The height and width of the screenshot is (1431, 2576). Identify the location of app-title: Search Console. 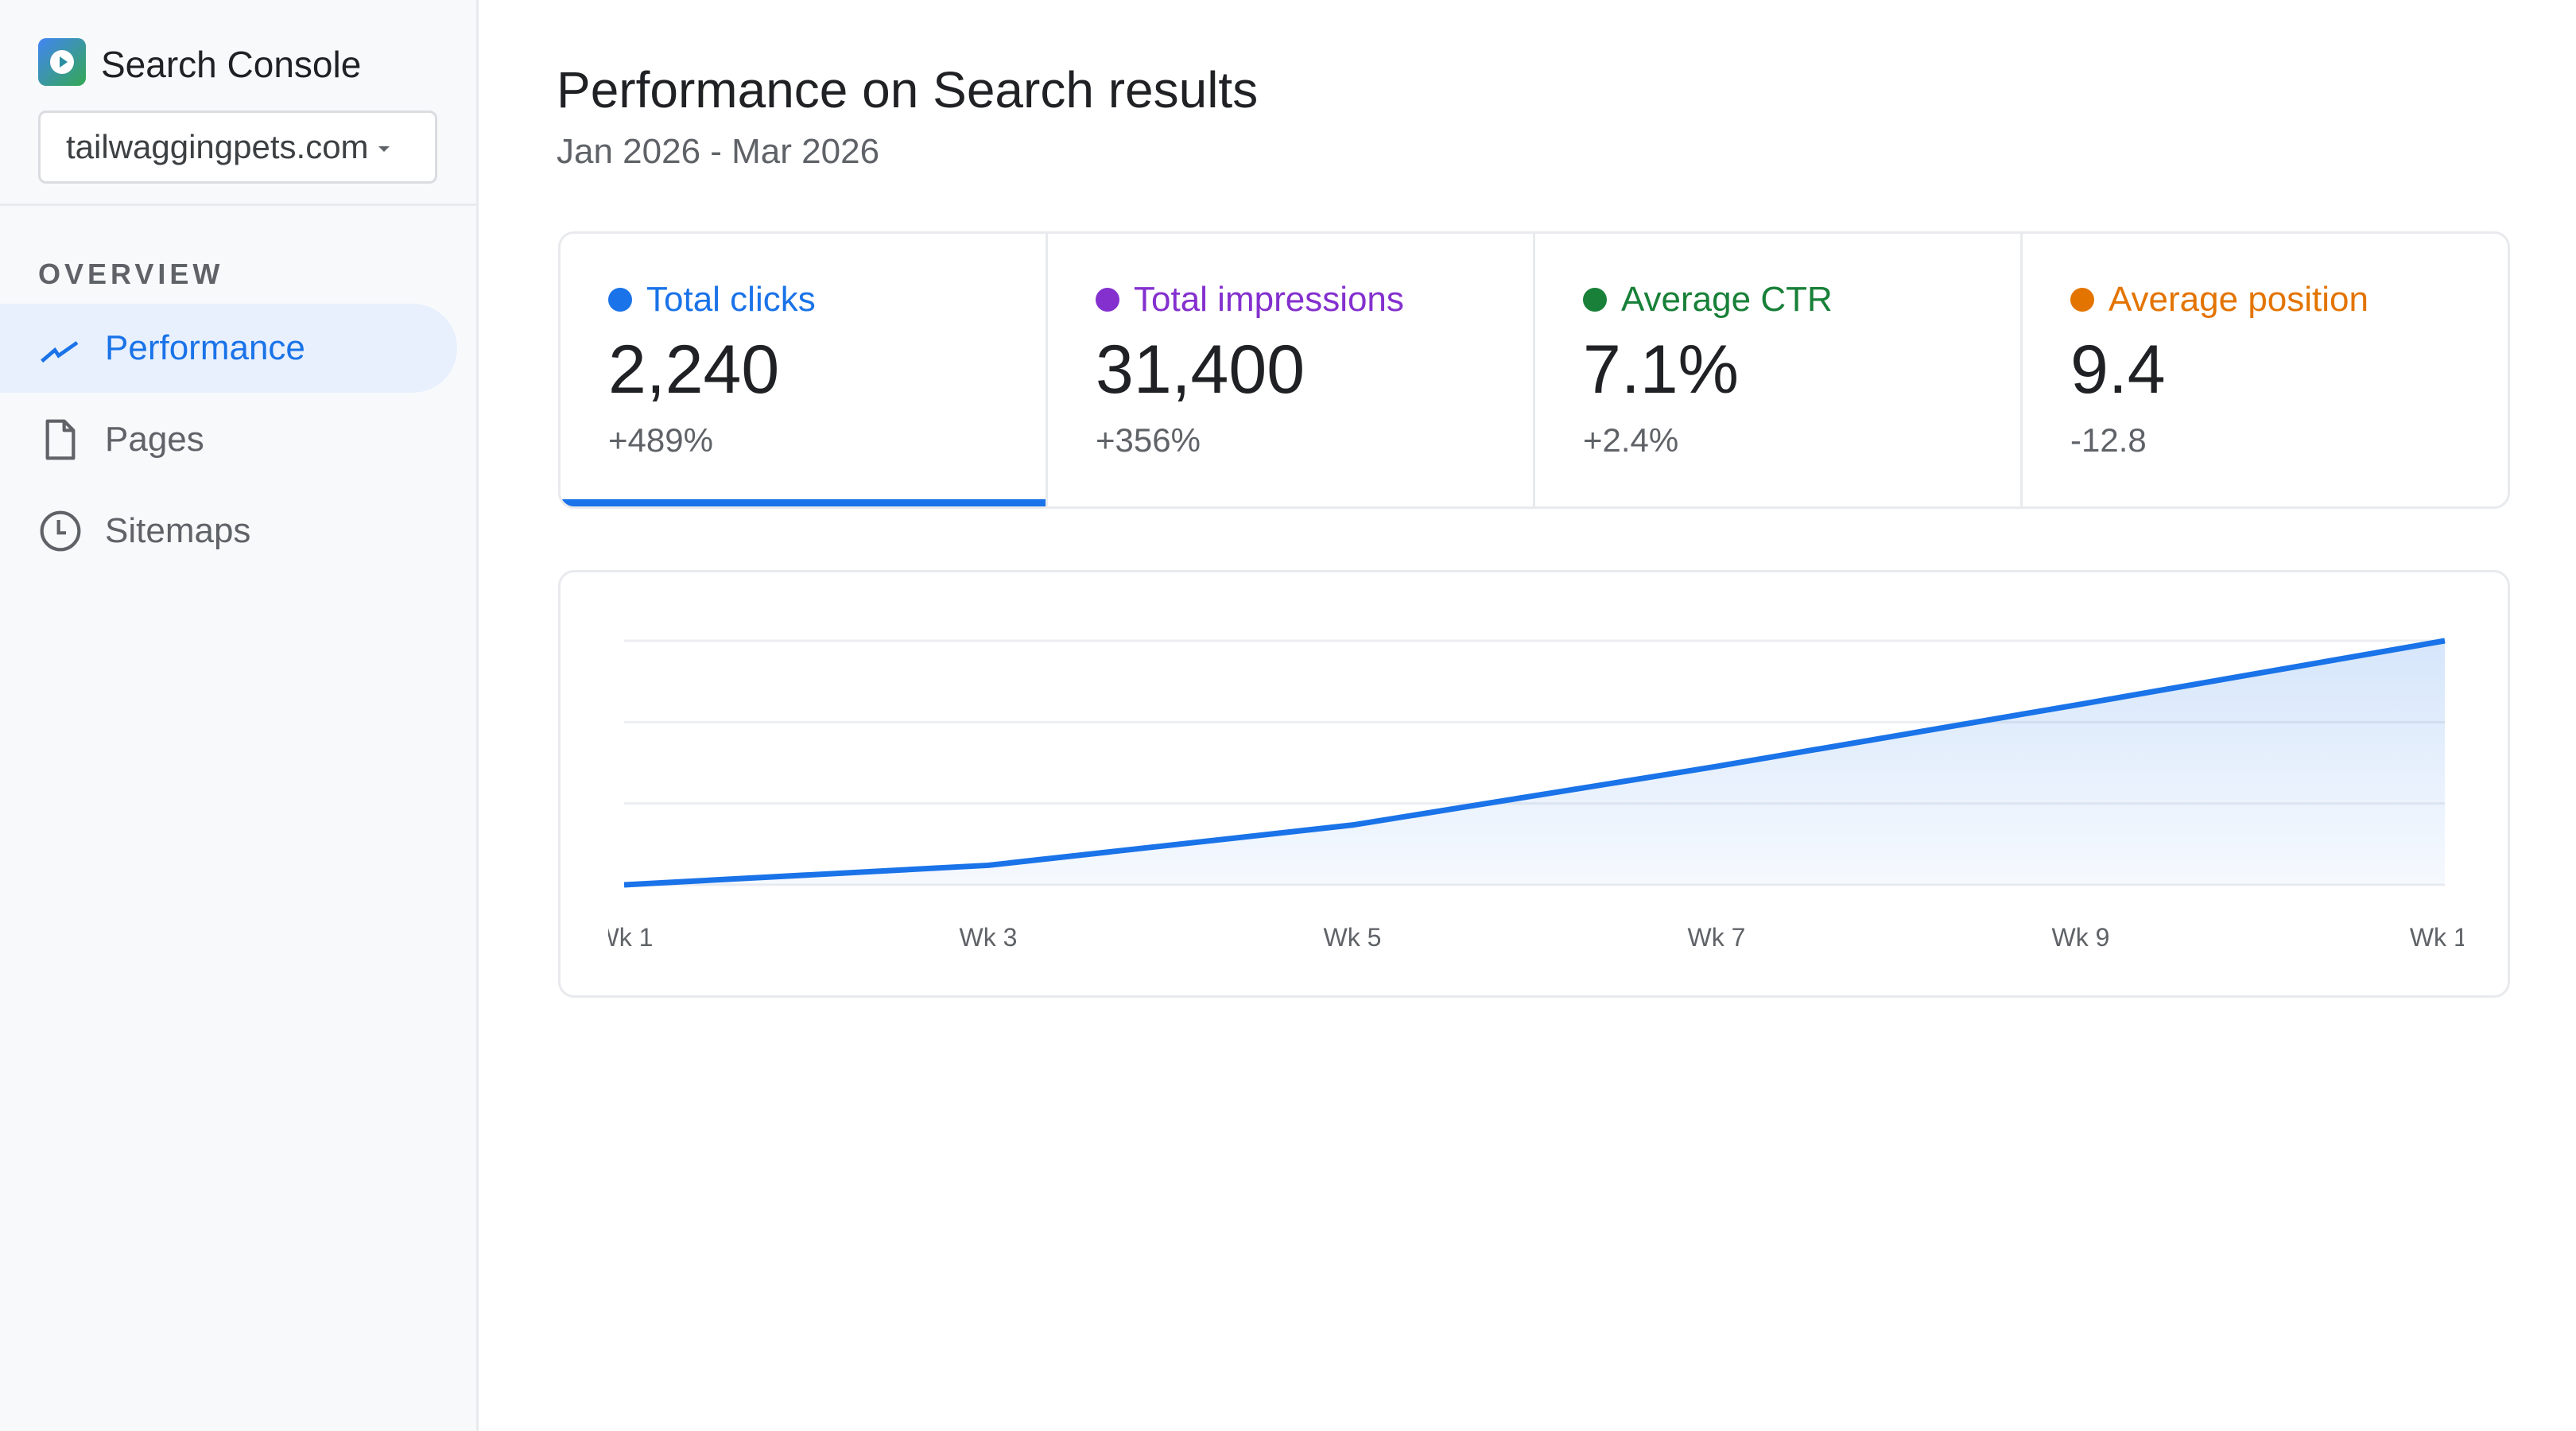
(231, 64).